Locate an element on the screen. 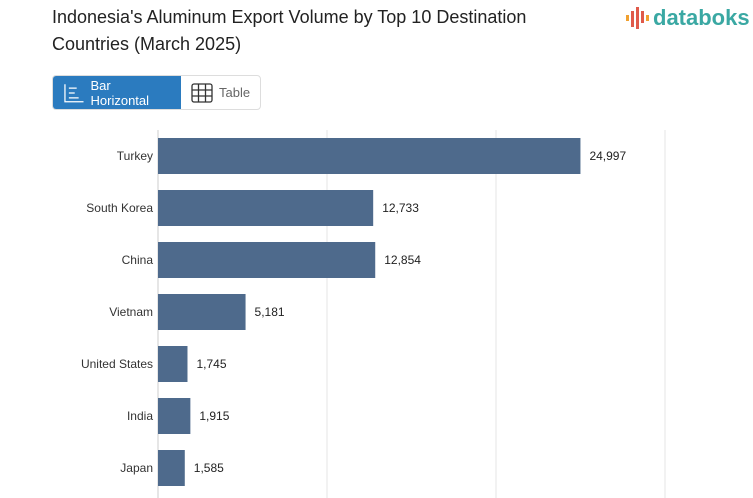 The image size is (753, 498). logo-text: databoks is located at coordinates (701, 17).